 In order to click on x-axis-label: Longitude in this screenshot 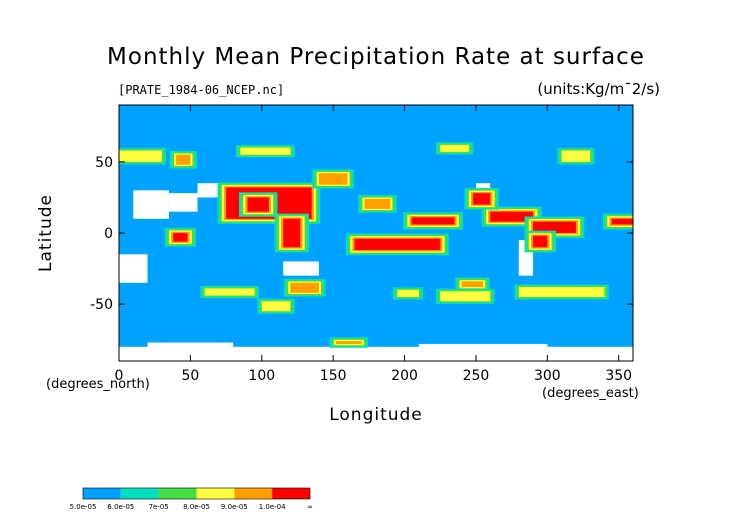, I will do `click(376, 415)`.